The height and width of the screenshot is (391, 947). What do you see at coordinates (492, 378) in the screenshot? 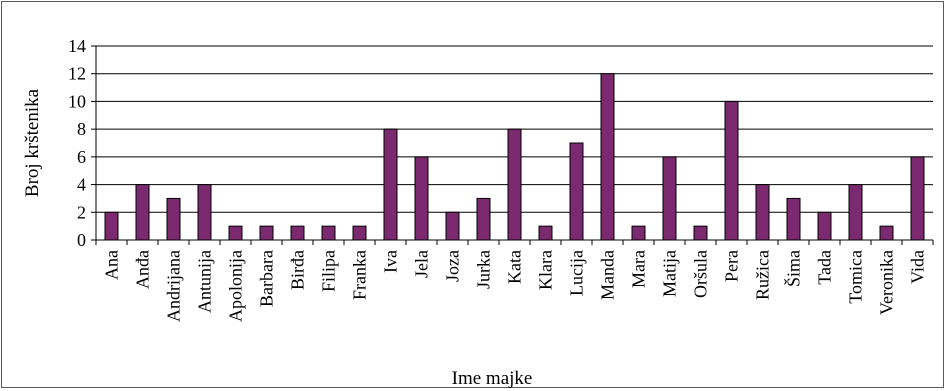
I see `x-axis-title: Ime majke` at bounding box center [492, 378].